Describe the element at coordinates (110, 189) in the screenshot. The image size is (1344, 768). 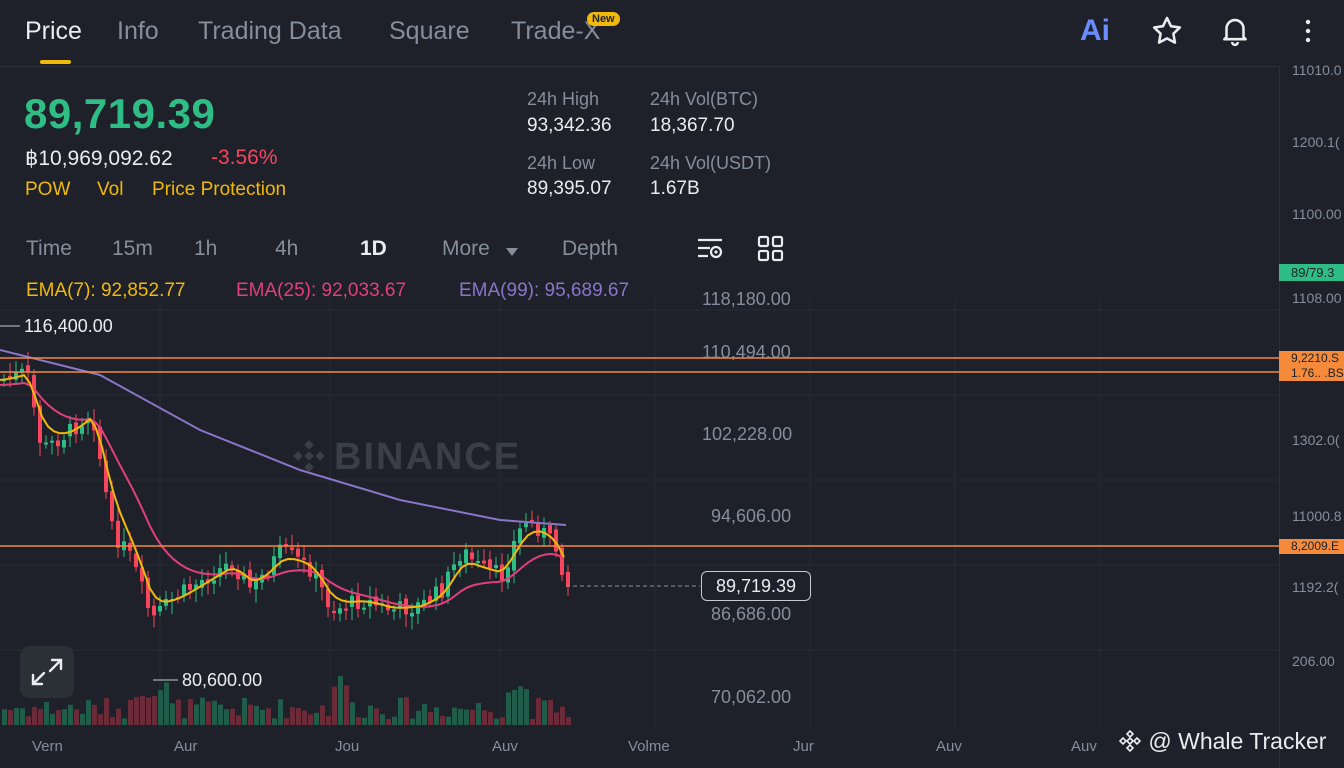
I see `tag-vol: Vol` at that location.